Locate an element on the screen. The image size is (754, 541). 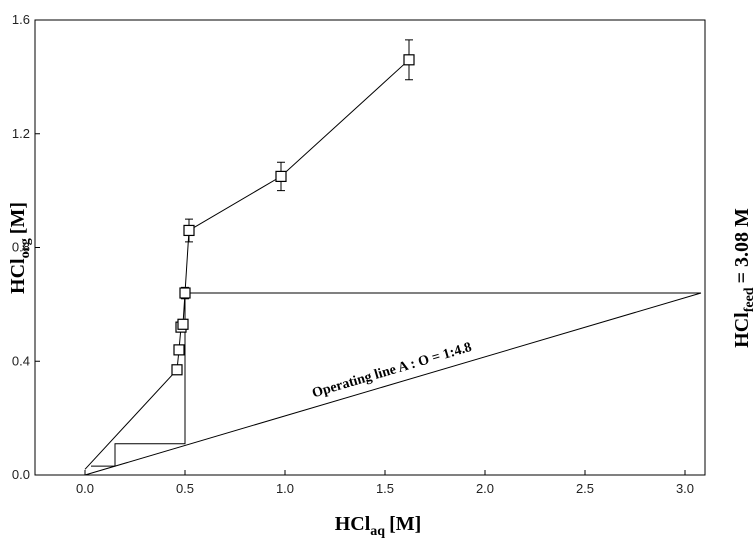
x-tick-label: 0.5 is located at coordinates (185, 488).